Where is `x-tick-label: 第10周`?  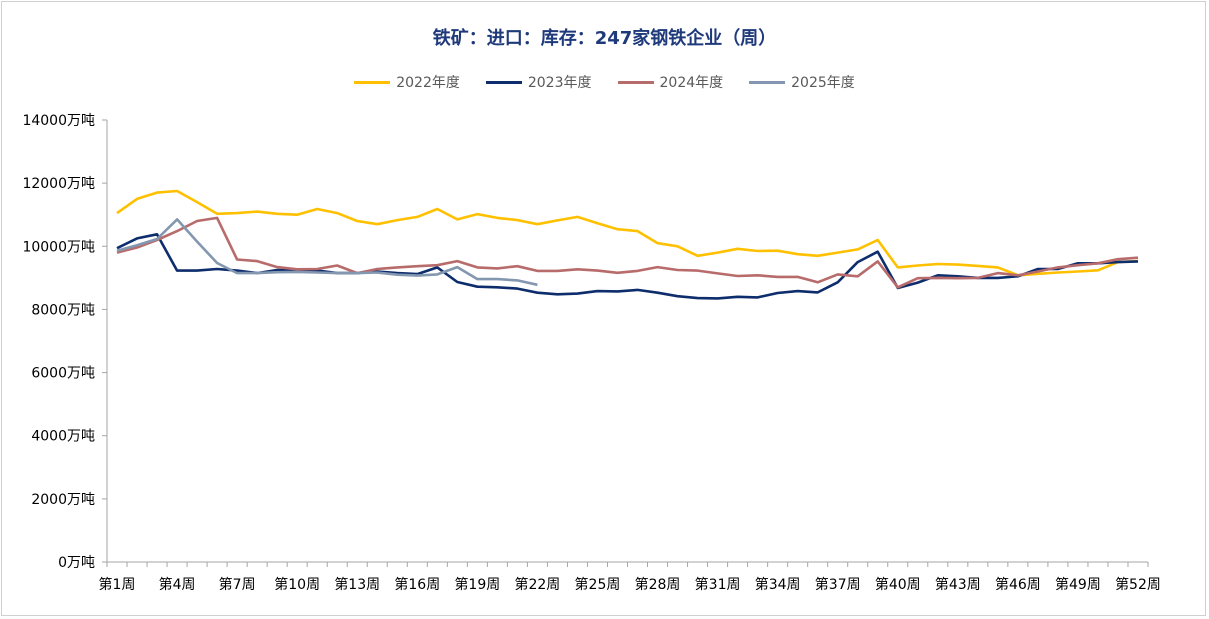 x-tick-label: 第10周 is located at coordinates (297, 584).